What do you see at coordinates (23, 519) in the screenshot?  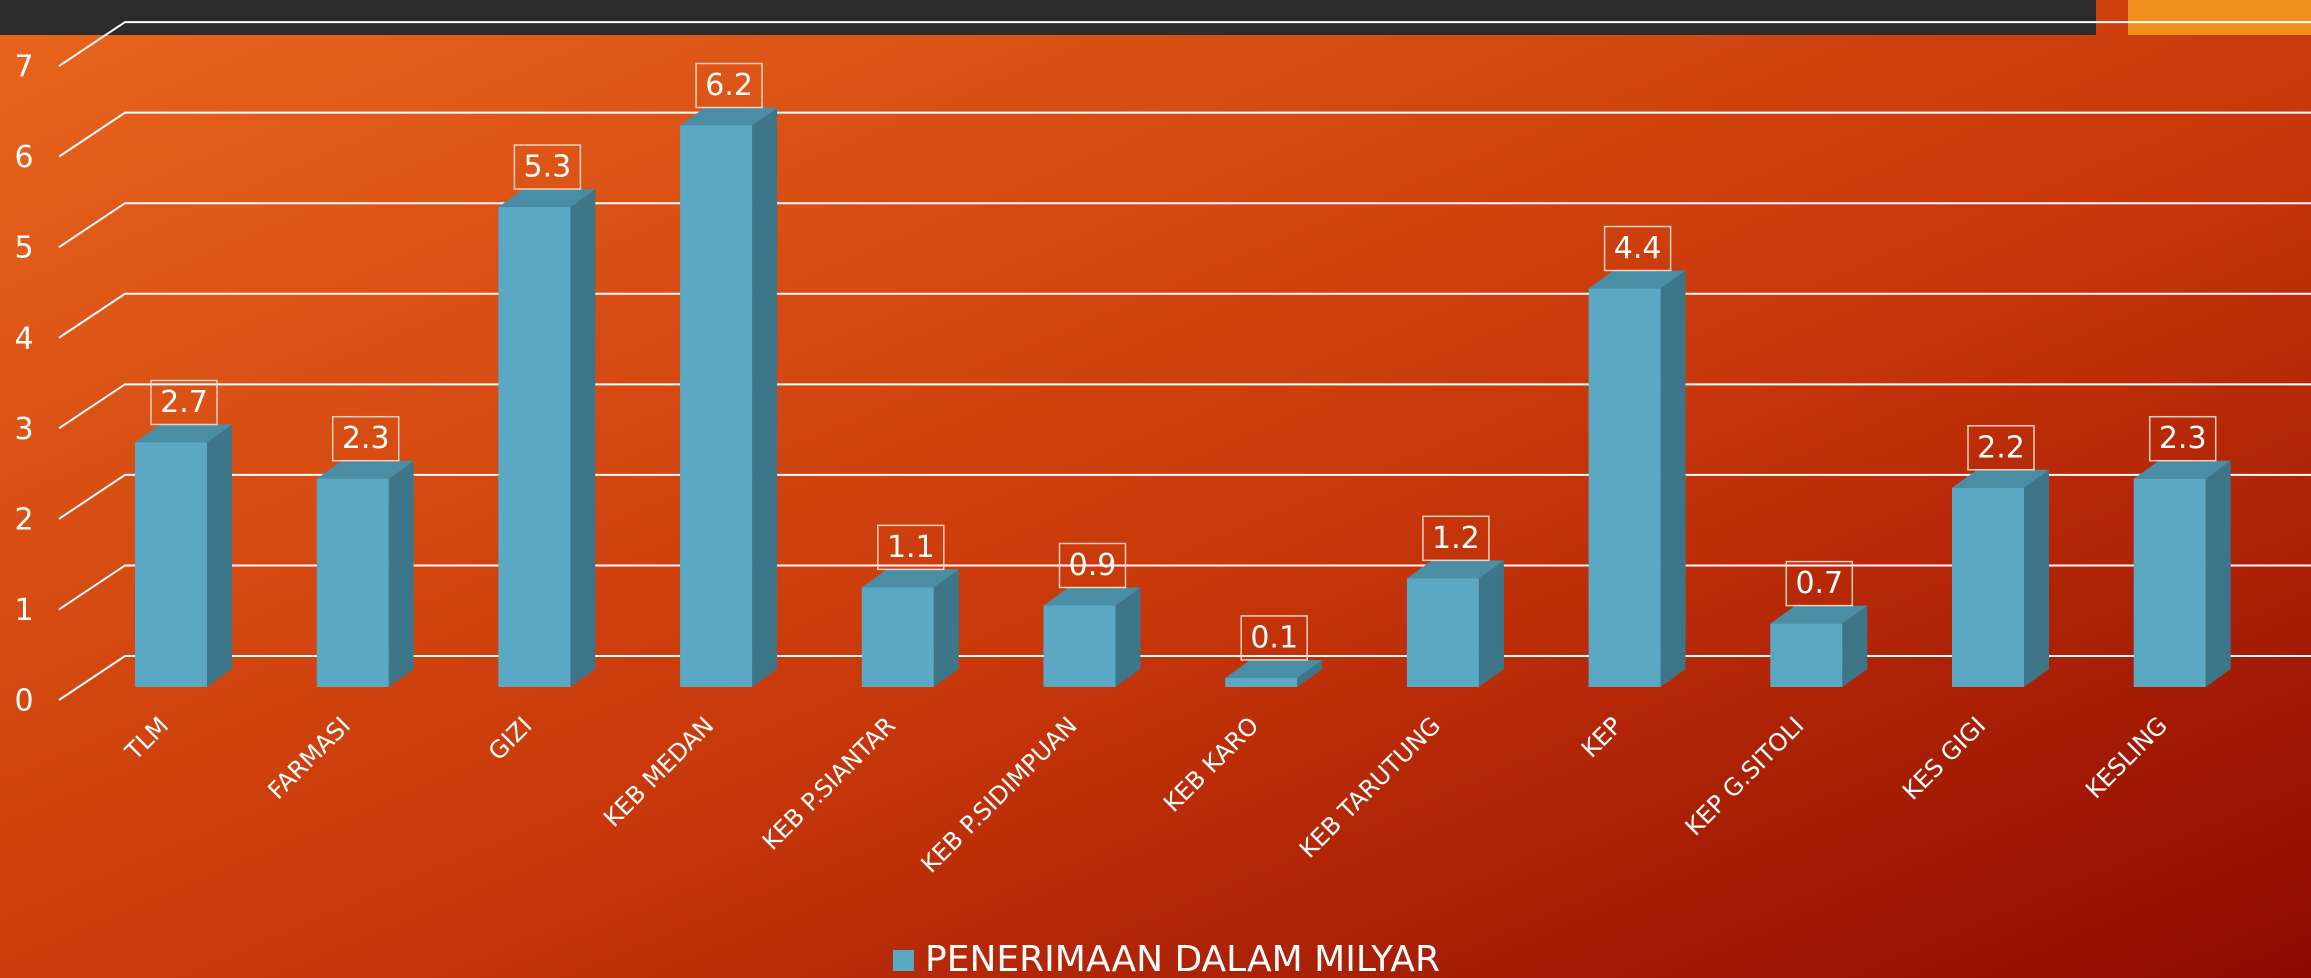 I see `y-tick-label: 2` at bounding box center [23, 519].